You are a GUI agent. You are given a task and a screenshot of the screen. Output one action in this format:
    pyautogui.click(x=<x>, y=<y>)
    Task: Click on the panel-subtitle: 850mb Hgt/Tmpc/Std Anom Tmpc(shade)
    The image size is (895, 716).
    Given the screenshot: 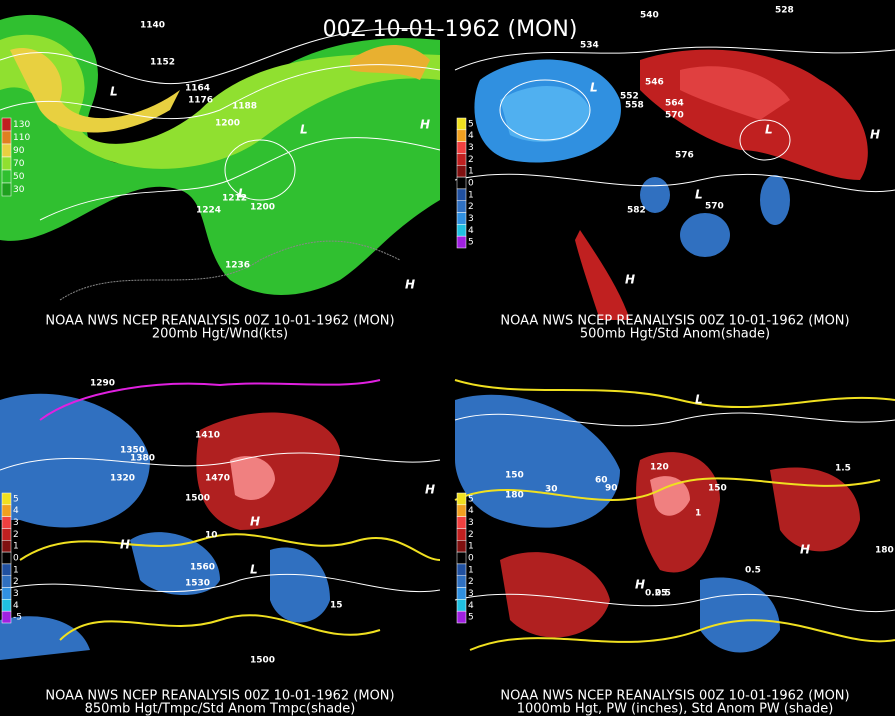 What is the action you would take?
    pyautogui.click(x=220, y=709)
    